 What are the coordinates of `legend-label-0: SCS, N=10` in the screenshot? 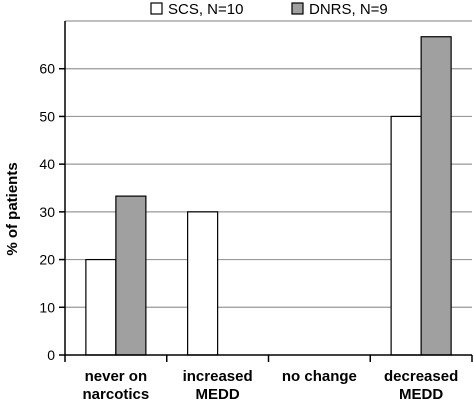 It's located at (205, 9).